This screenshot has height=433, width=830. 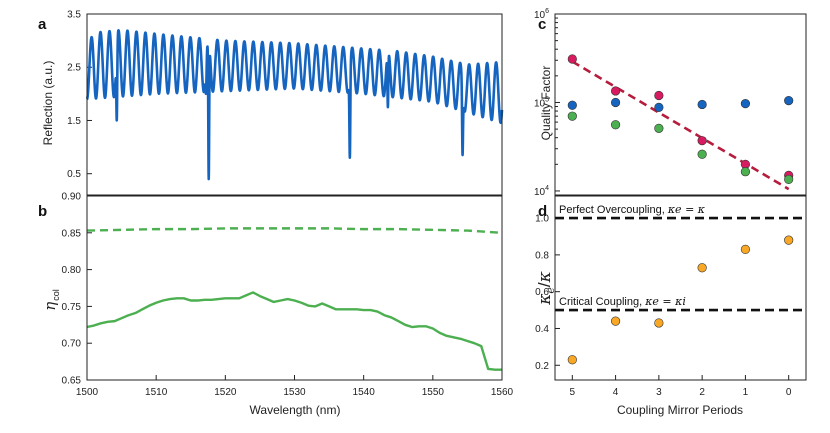 I want to click on panel-a-ytick-label: 3.5, so click(x=74, y=15).